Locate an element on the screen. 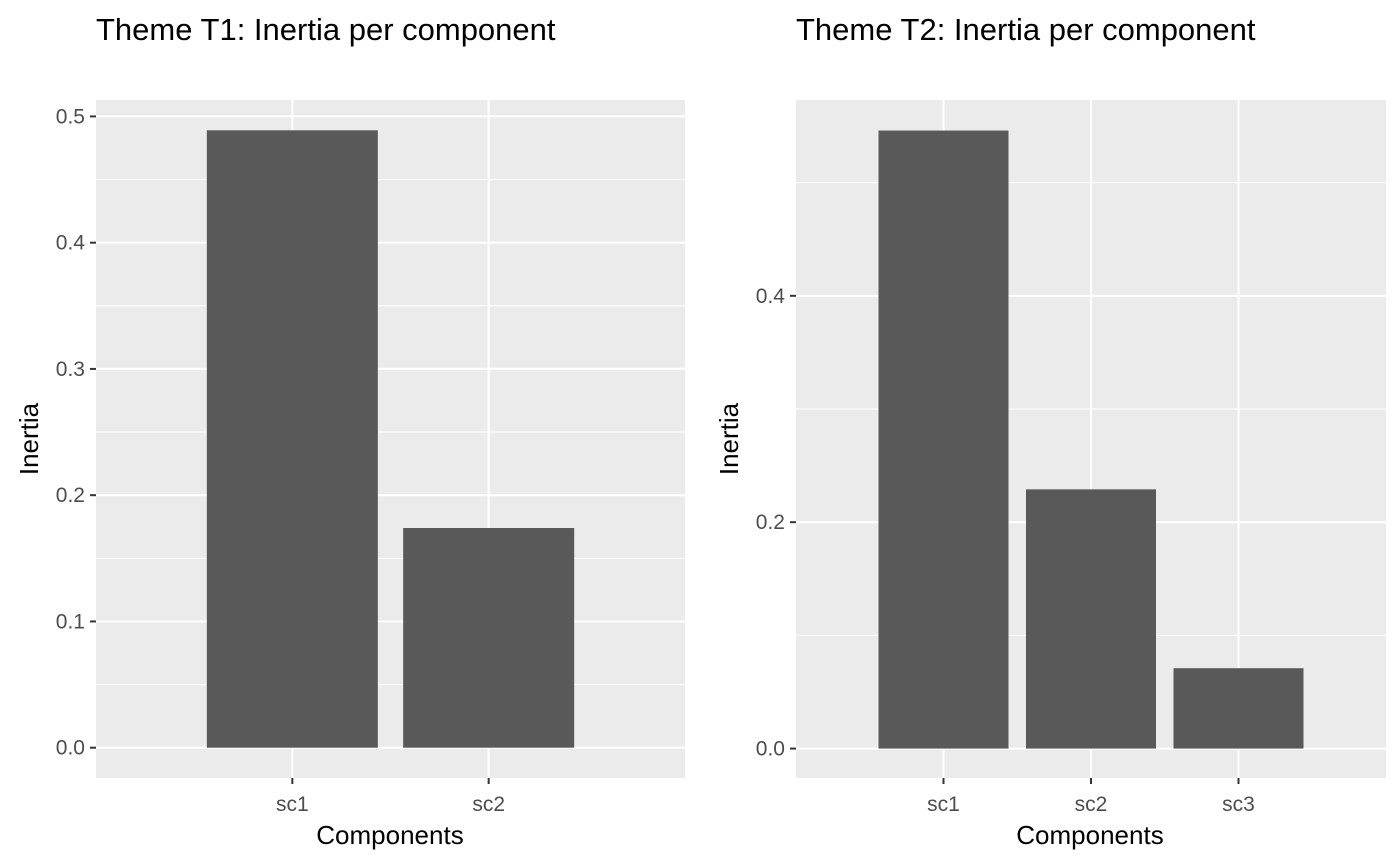 The width and height of the screenshot is (1400, 865). y-tick-label: 0.3 is located at coordinates (70, 369).